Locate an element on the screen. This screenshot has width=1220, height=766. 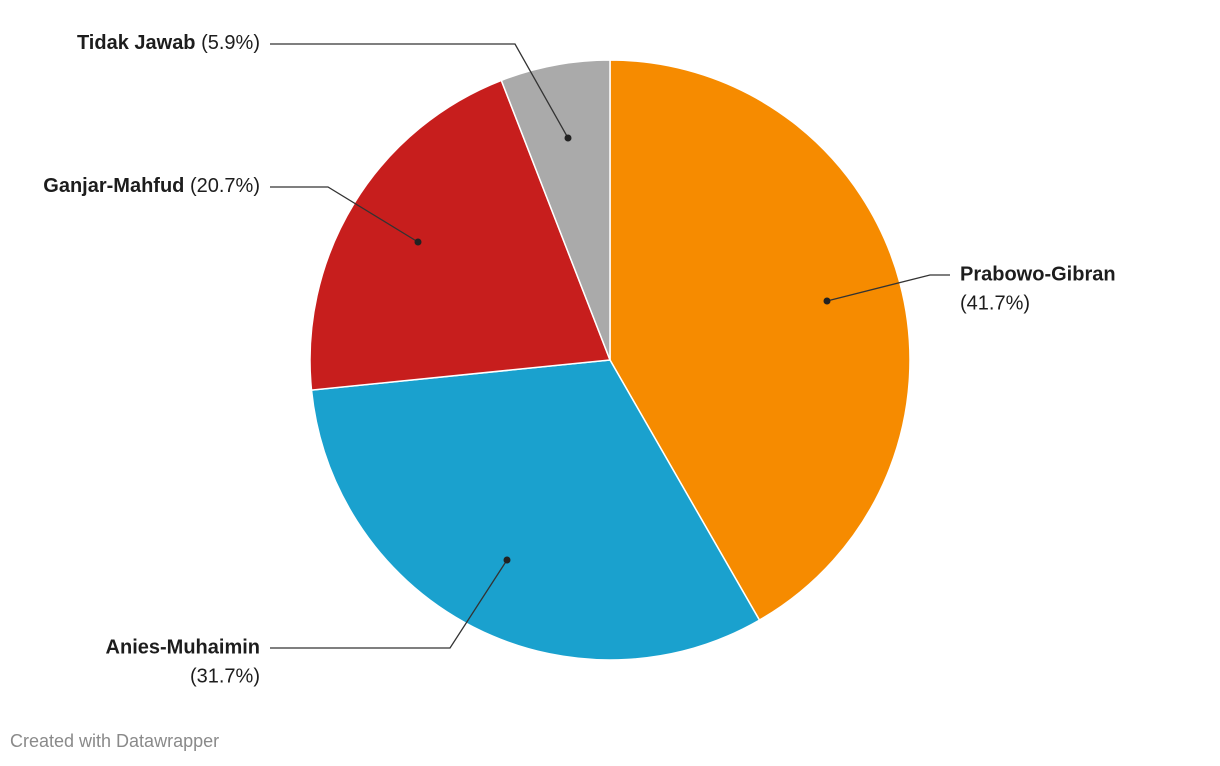
slice-value-label: (31.7%) is located at coordinates (225, 676).